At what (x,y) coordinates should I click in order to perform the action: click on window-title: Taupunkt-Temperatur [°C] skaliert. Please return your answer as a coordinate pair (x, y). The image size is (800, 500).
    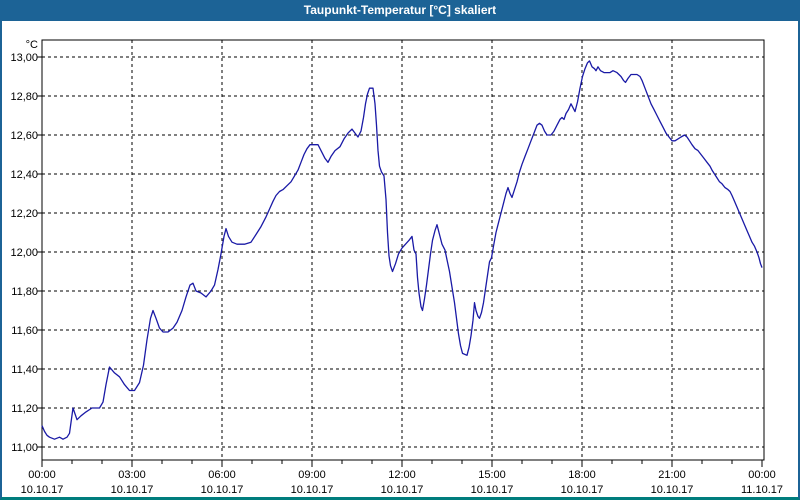
    Looking at the image, I should click on (400, 10).